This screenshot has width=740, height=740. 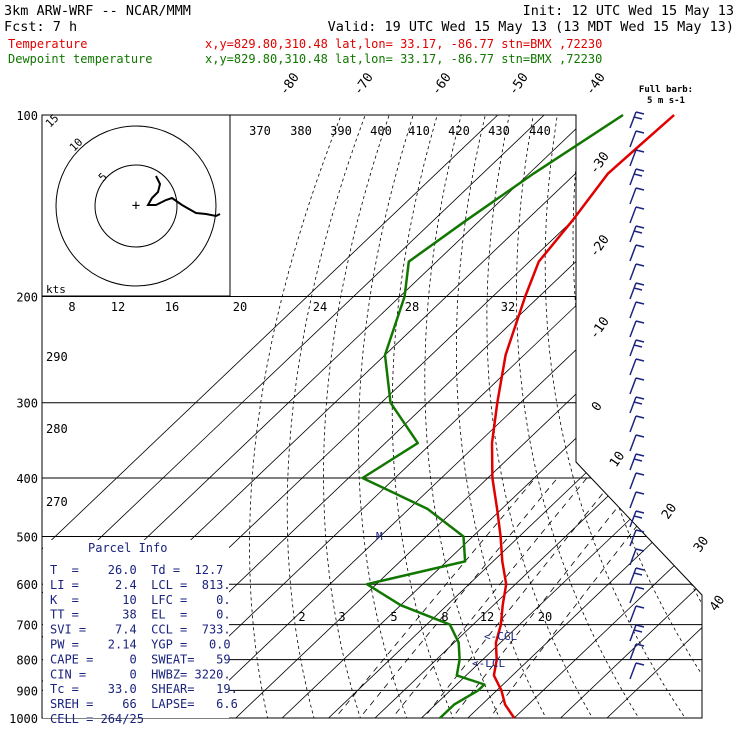 I want to click on hodograph-speed-label: 16, so click(x=172, y=307).